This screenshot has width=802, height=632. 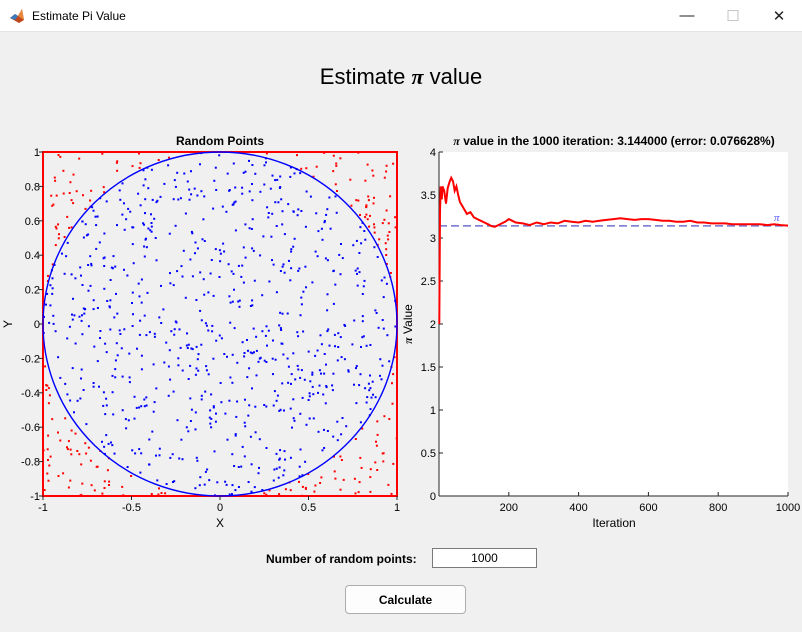 I want to click on scatter-y-tick-label: 1, so click(x=37, y=153).